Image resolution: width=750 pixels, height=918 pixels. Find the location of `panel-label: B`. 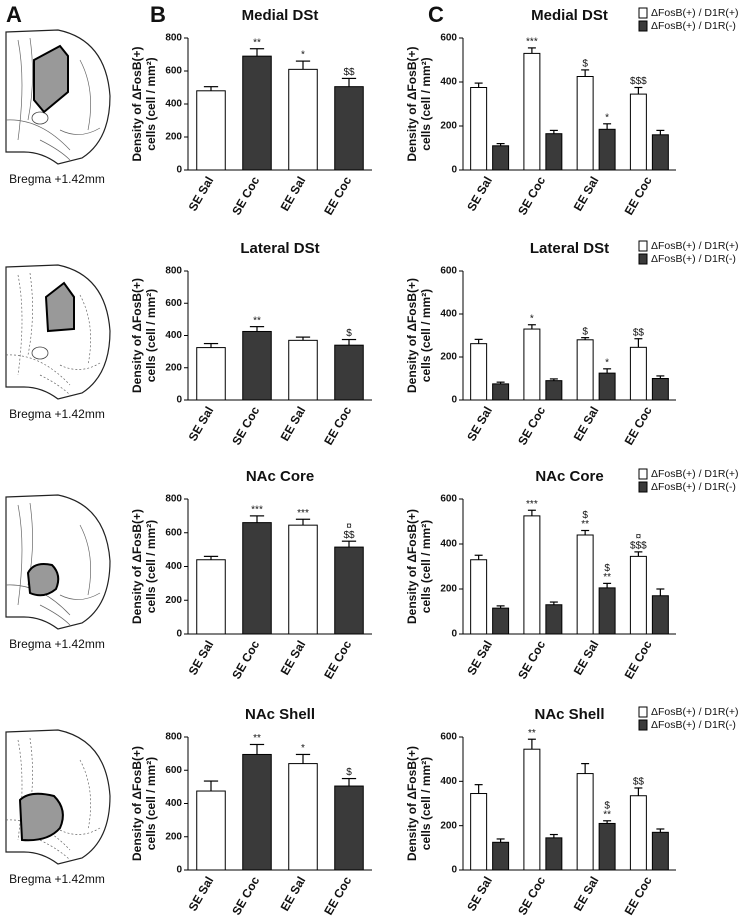

panel-label: B is located at coordinates (158, 14).